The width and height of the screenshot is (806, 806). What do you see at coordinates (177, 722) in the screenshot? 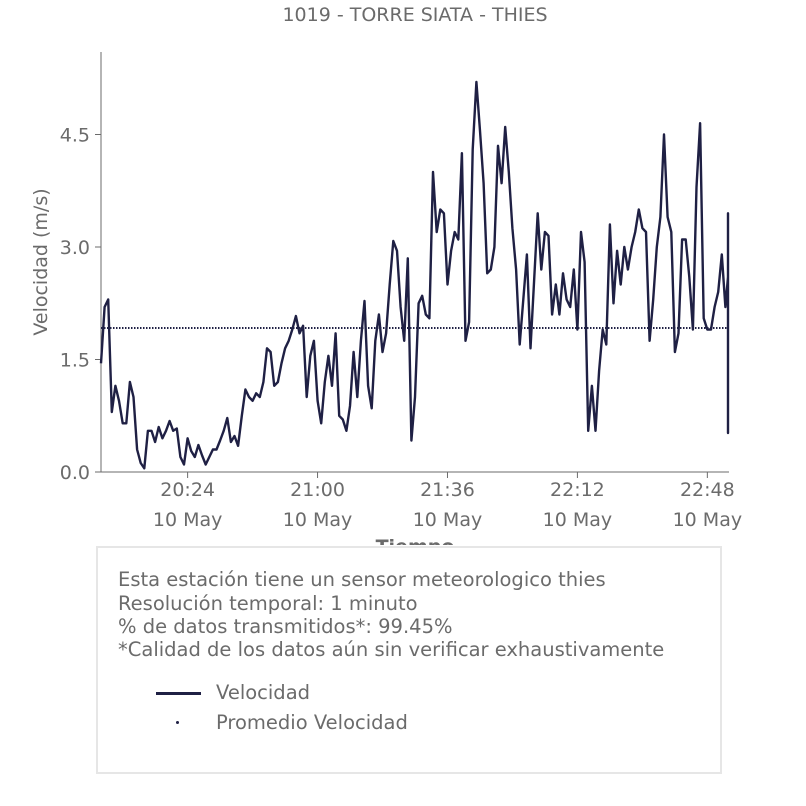
I see `legend-dot-swatch` at bounding box center [177, 722].